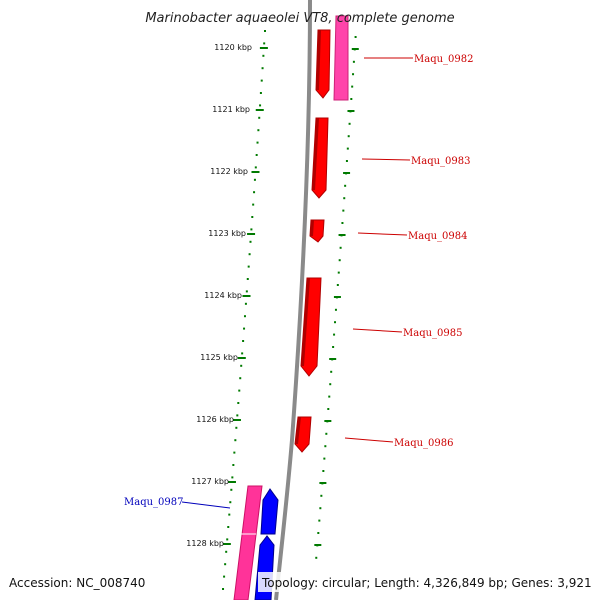 This screenshot has width=600, height=600. What do you see at coordinates (248, 542) in the screenshot?
I see `rna-feature-bottom` at bounding box center [248, 542].